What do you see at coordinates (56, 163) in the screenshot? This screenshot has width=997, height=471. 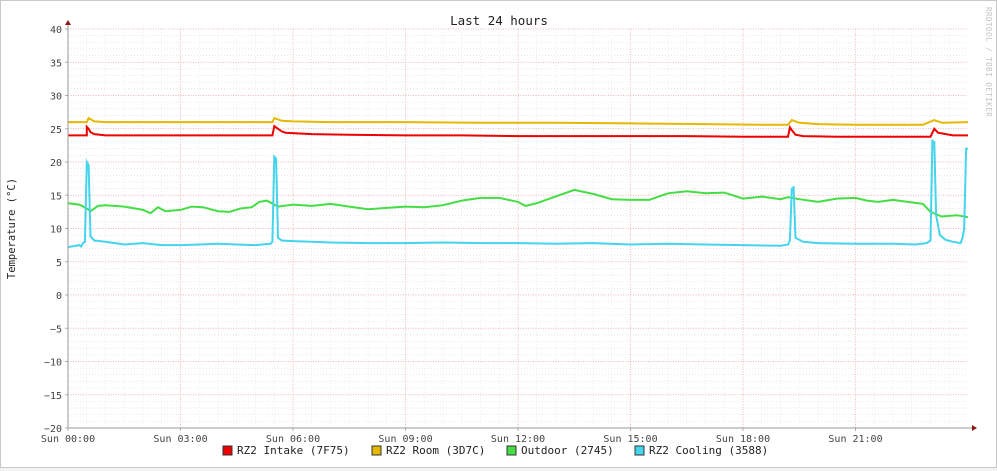 I see `y-tick-label: 20` at bounding box center [56, 163].